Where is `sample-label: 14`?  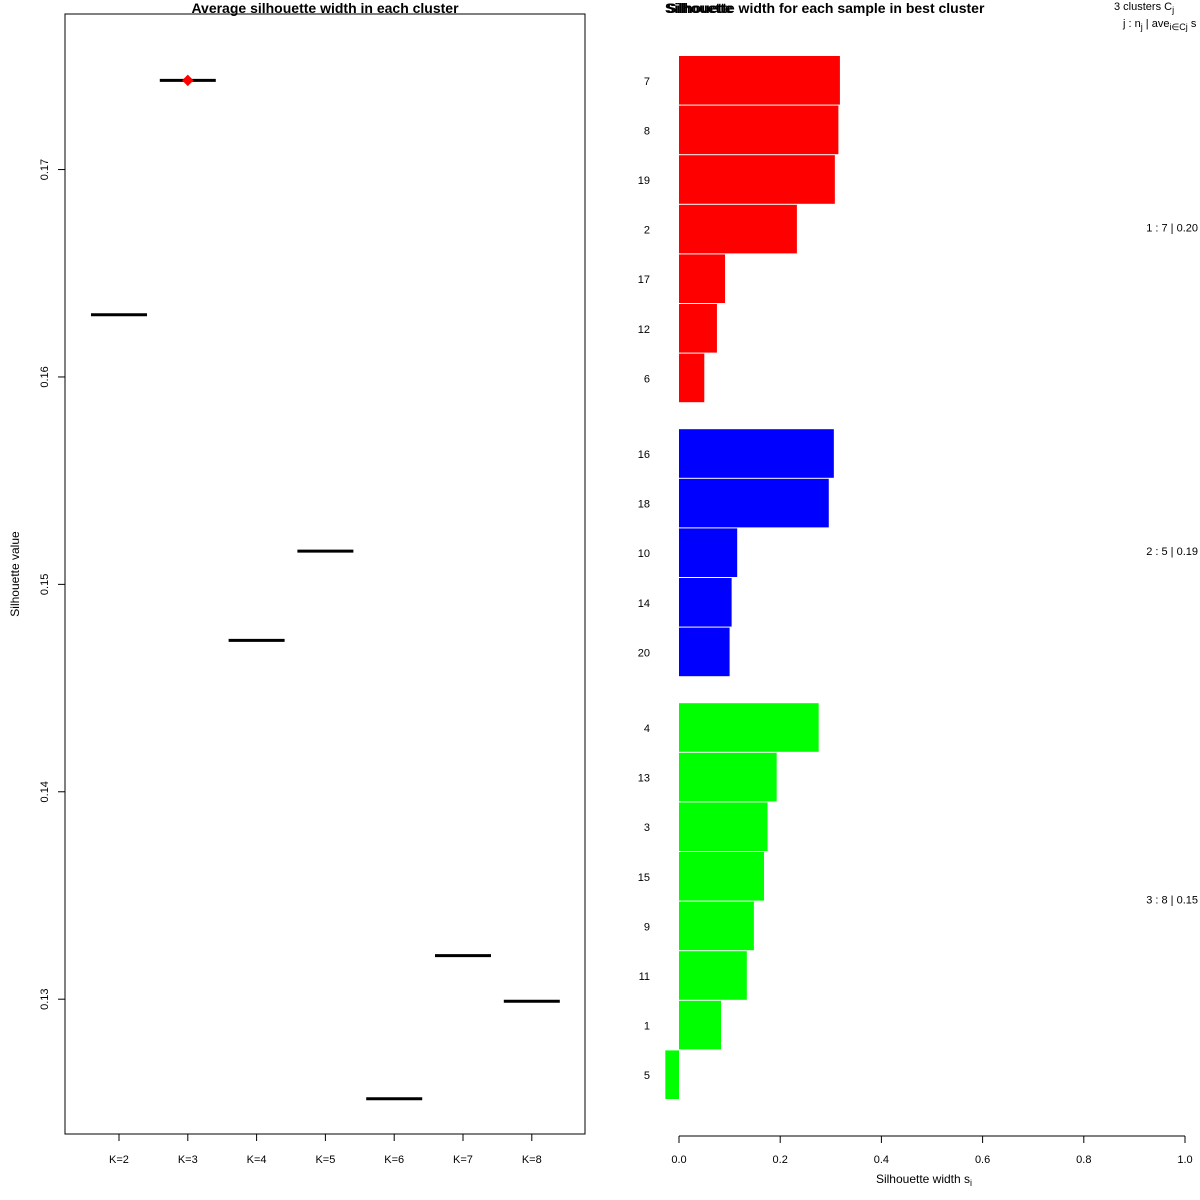
sample-label: 14 is located at coordinates (644, 604).